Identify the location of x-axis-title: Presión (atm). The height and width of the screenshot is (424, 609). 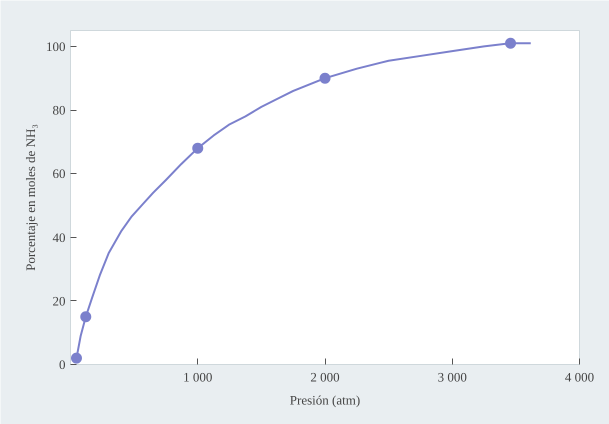
(325, 400).